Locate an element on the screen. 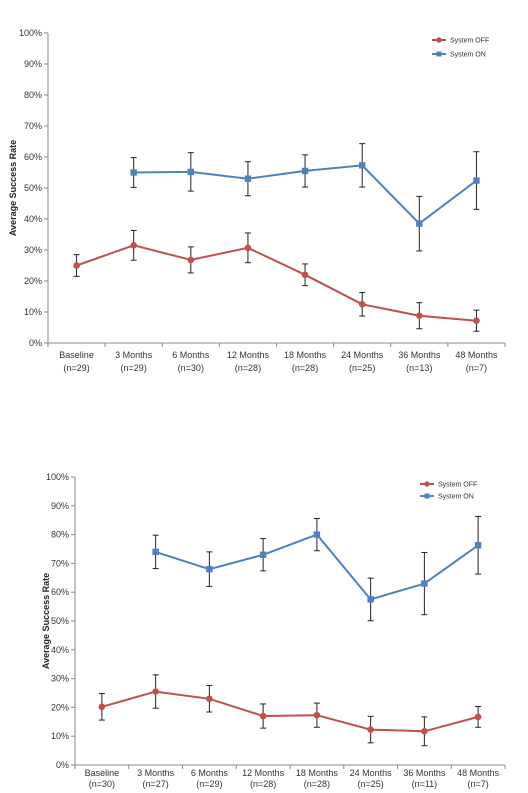 The height and width of the screenshot is (793, 528). x-tick-count-label: (n=13) is located at coordinates (419, 368).